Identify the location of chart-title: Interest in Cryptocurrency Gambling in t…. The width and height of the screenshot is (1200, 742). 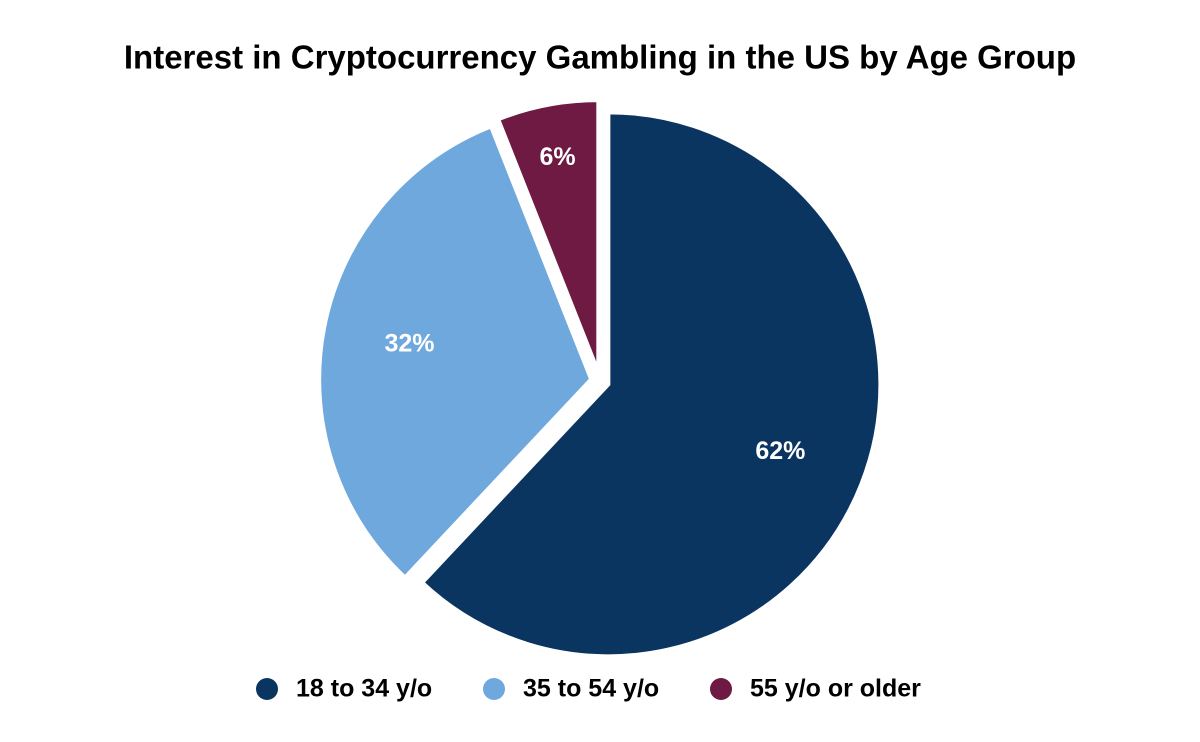
(600, 57).